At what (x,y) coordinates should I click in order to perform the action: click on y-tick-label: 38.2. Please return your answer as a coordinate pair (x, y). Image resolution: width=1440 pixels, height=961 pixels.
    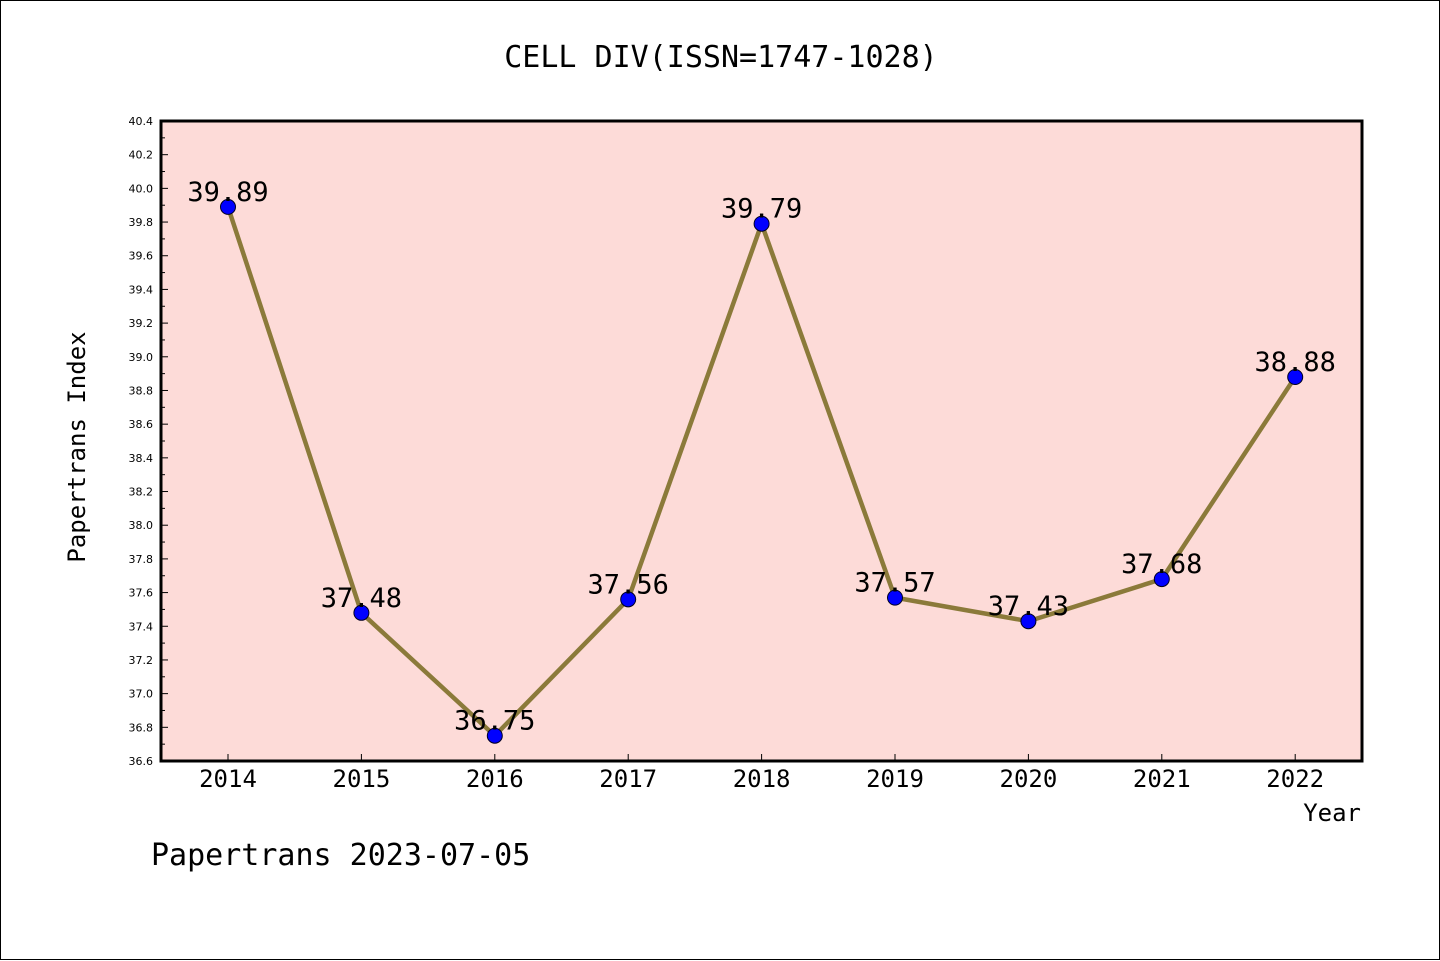
    Looking at the image, I should click on (141, 492).